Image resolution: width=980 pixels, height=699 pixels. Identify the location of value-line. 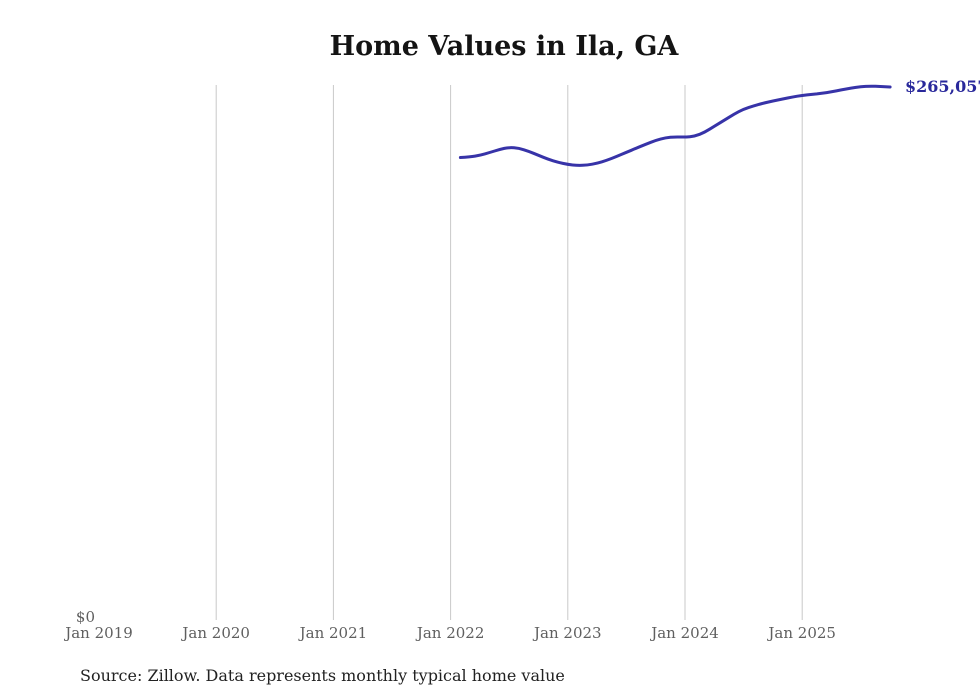
(675, 125).